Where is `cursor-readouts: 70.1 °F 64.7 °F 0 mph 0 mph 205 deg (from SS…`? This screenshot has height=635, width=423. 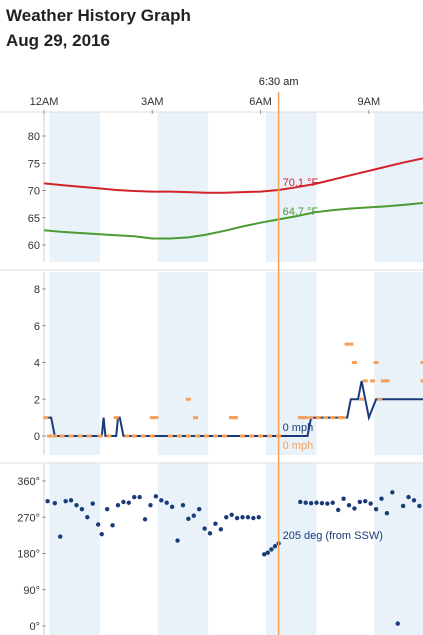 cursor-readouts: 70.1 °F 64.7 °F 0 mph 0 mph 205 deg (from SS… is located at coordinates (333, 359).